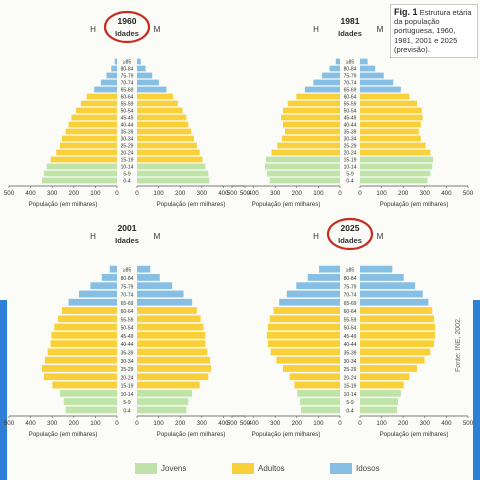 The image size is (480, 480). What do you see at coordinates (329, 269) in the screenshot?
I see `bar-male-≥85` at bounding box center [329, 269].